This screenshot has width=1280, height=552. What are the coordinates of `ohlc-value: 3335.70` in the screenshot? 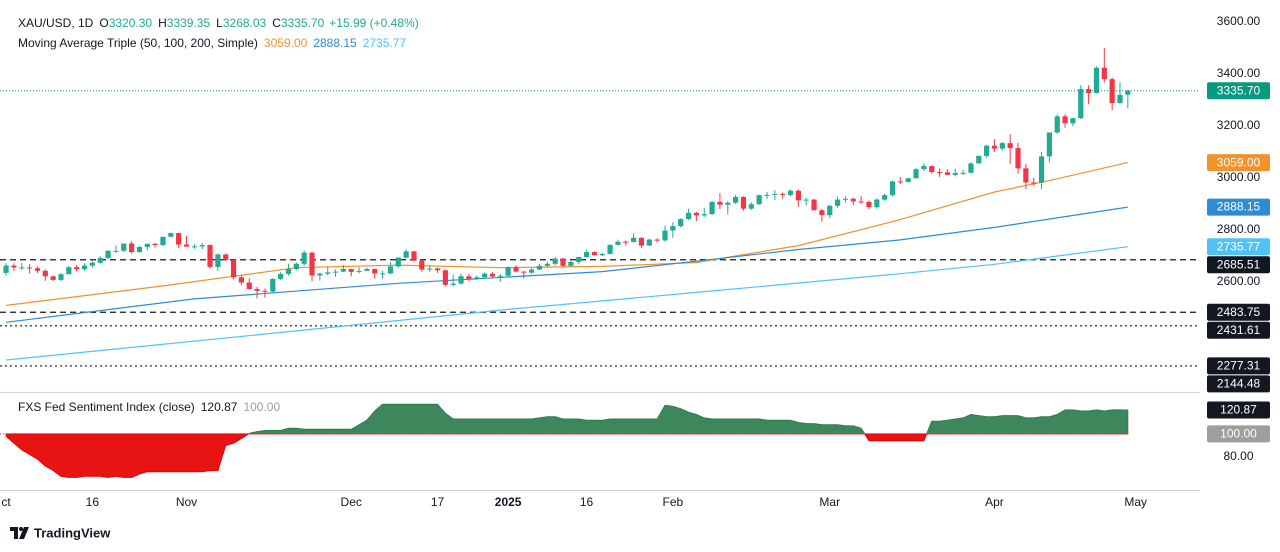 It's located at (303, 23).